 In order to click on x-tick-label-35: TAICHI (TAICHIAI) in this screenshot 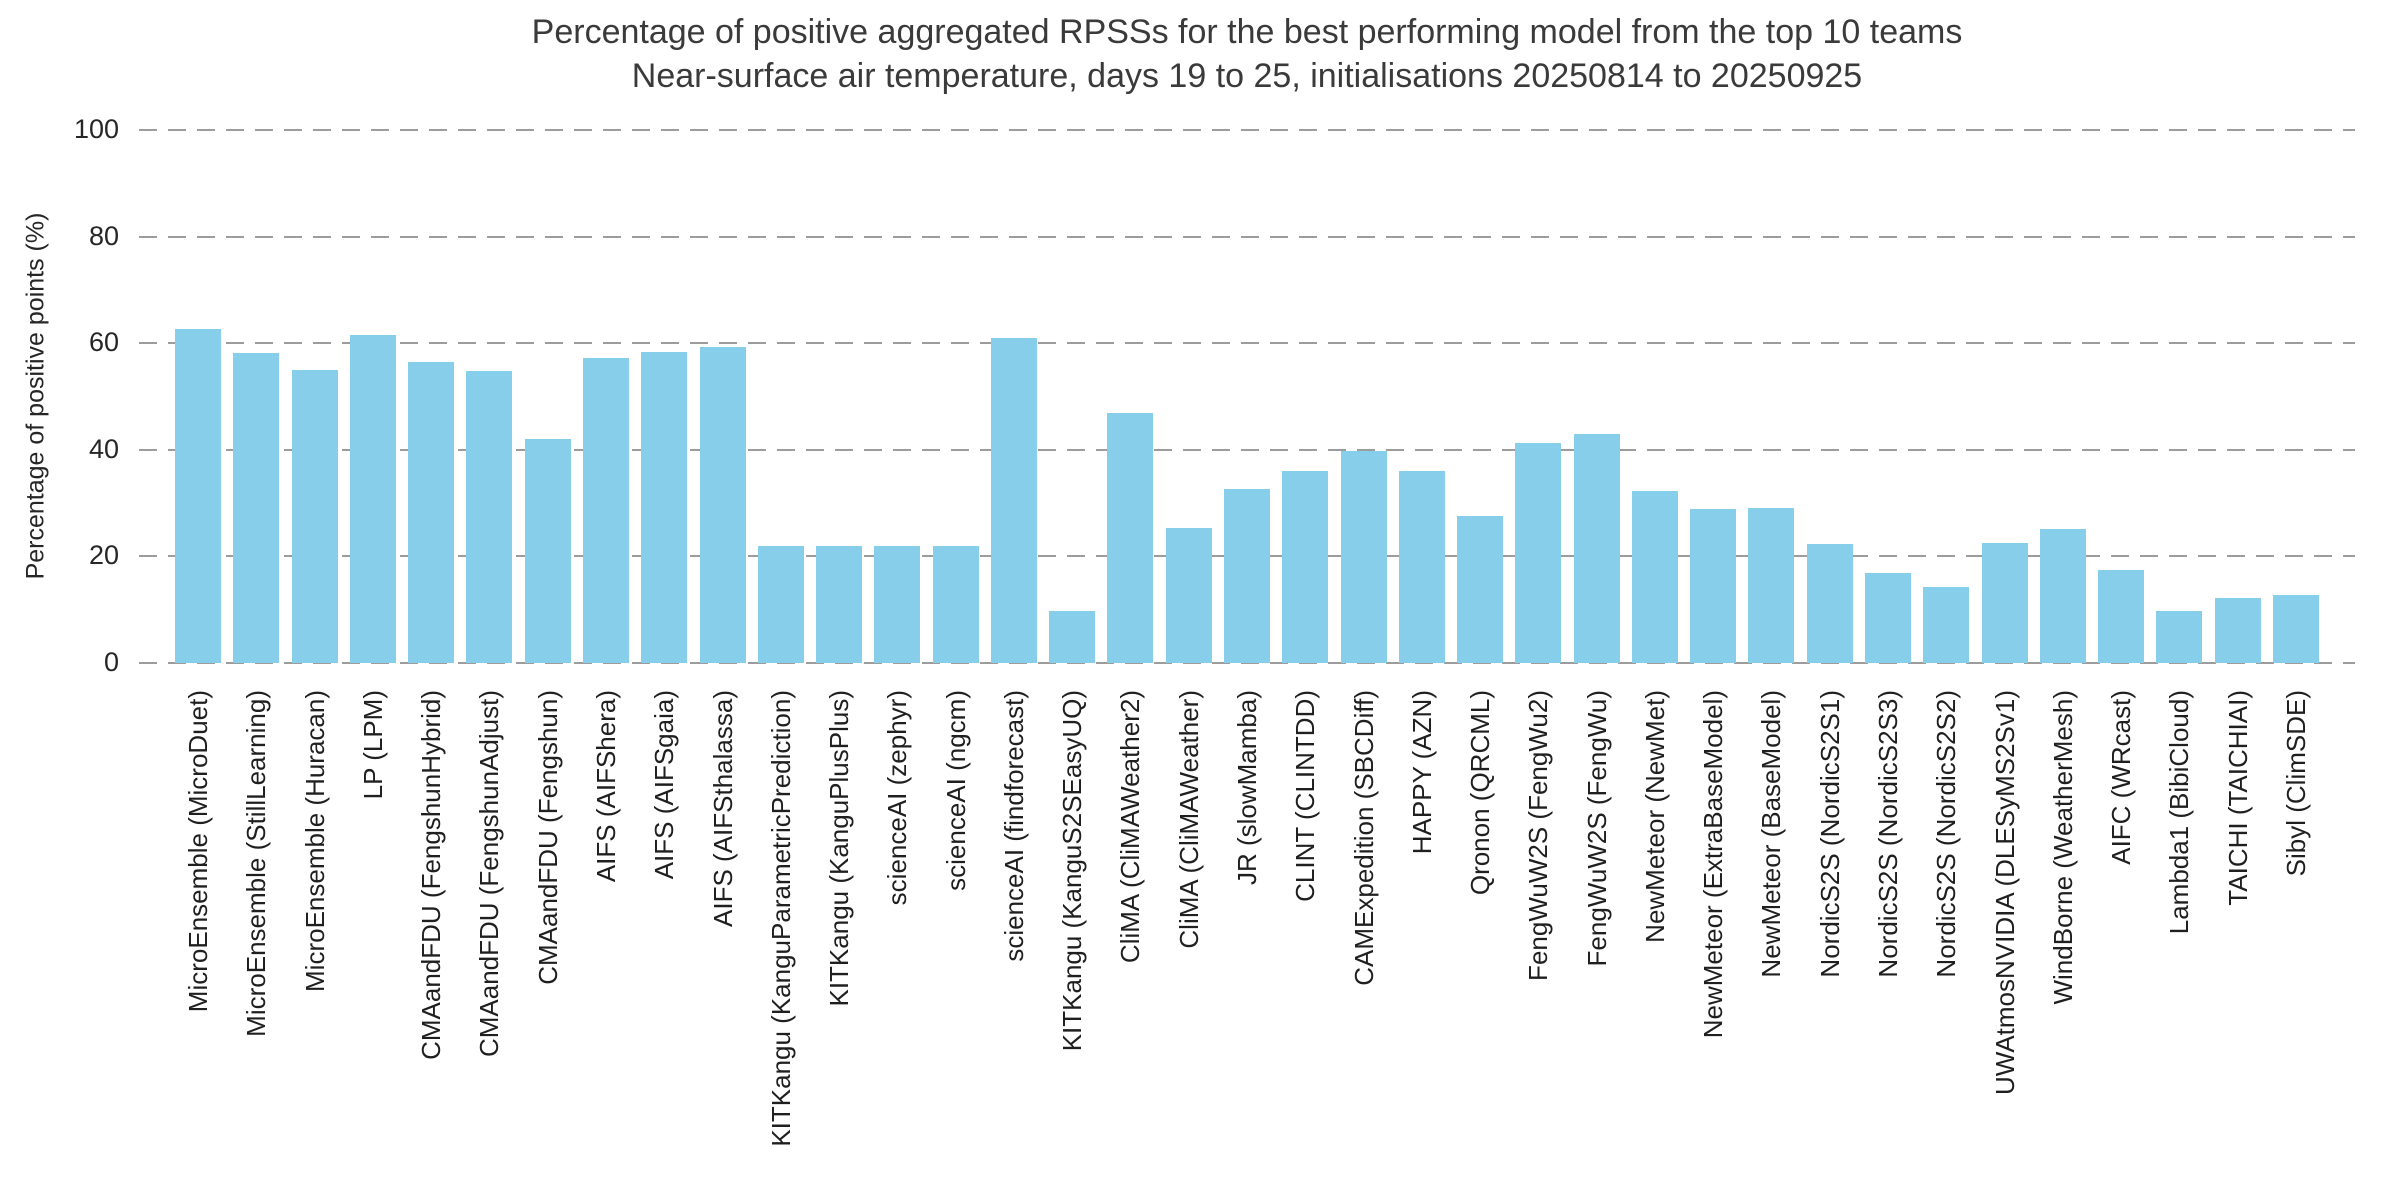, I will do `click(2237, 798)`.